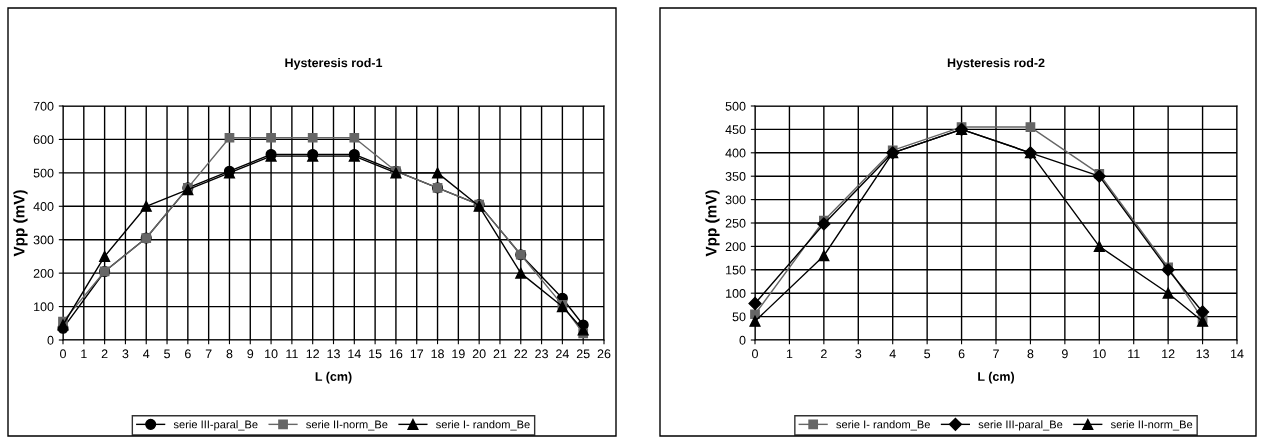 The height and width of the screenshot is (446, 1264). I want to click on x-tick-label: 26, so click(604, 354).